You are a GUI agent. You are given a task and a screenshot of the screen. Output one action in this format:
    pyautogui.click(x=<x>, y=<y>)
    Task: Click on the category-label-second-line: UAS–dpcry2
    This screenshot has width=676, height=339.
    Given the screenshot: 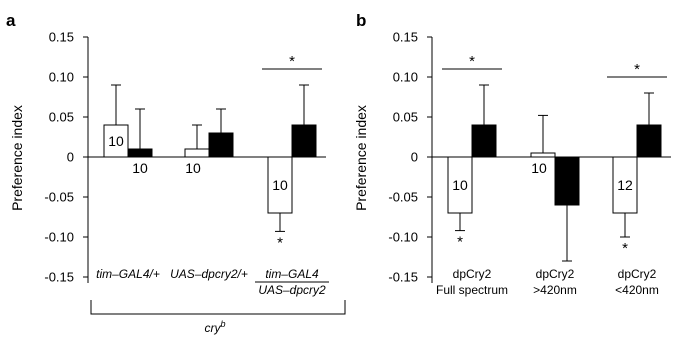 What is the action you would take?
    pyautogui.click(x=292, y=290)
    